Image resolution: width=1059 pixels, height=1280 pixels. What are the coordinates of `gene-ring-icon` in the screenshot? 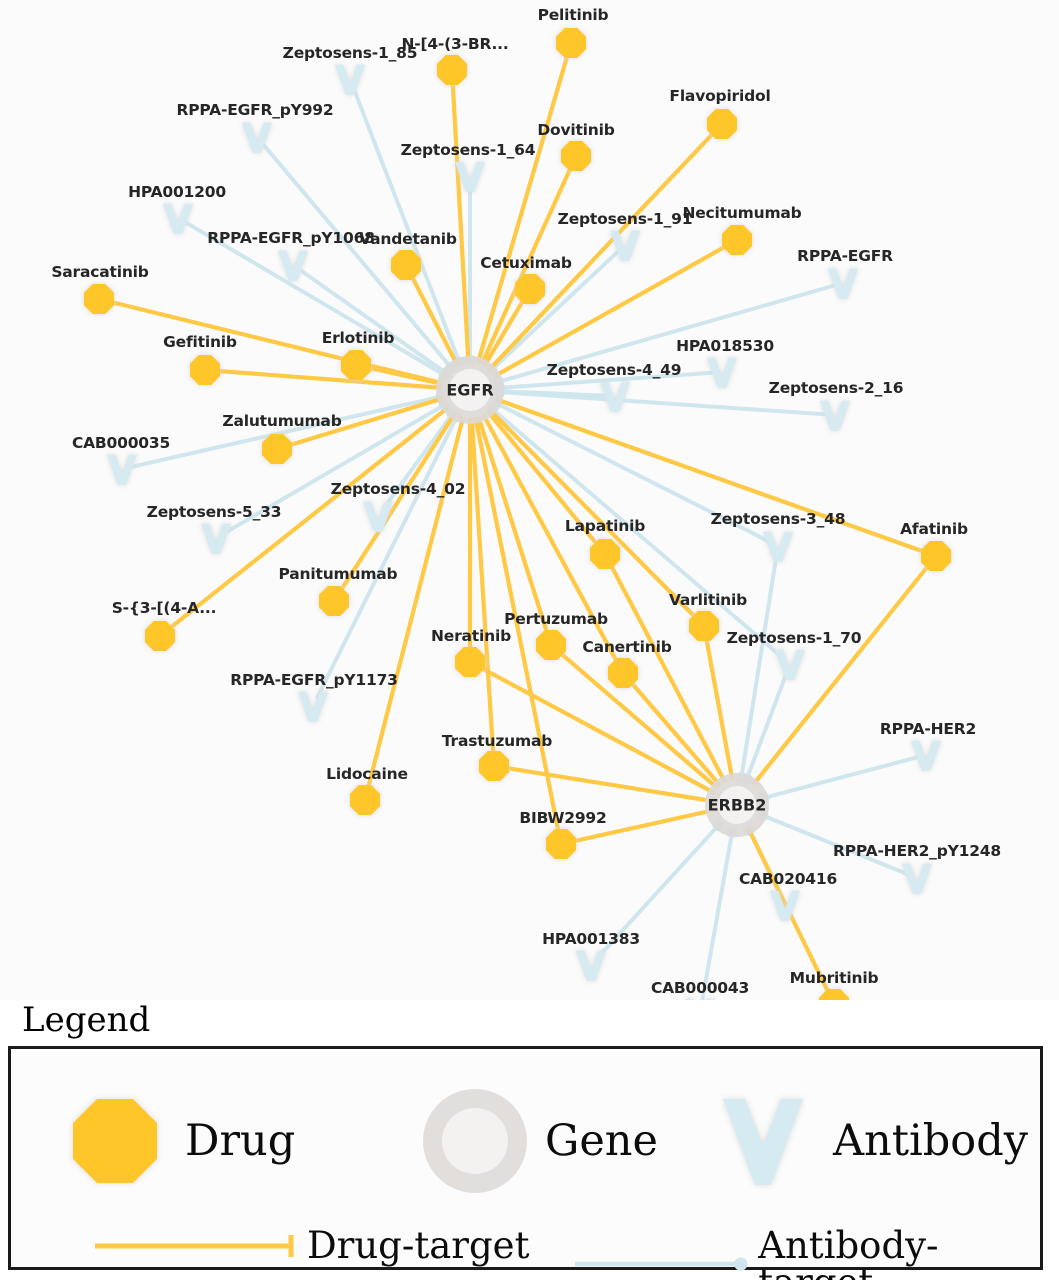 It's located at (475, 1141).